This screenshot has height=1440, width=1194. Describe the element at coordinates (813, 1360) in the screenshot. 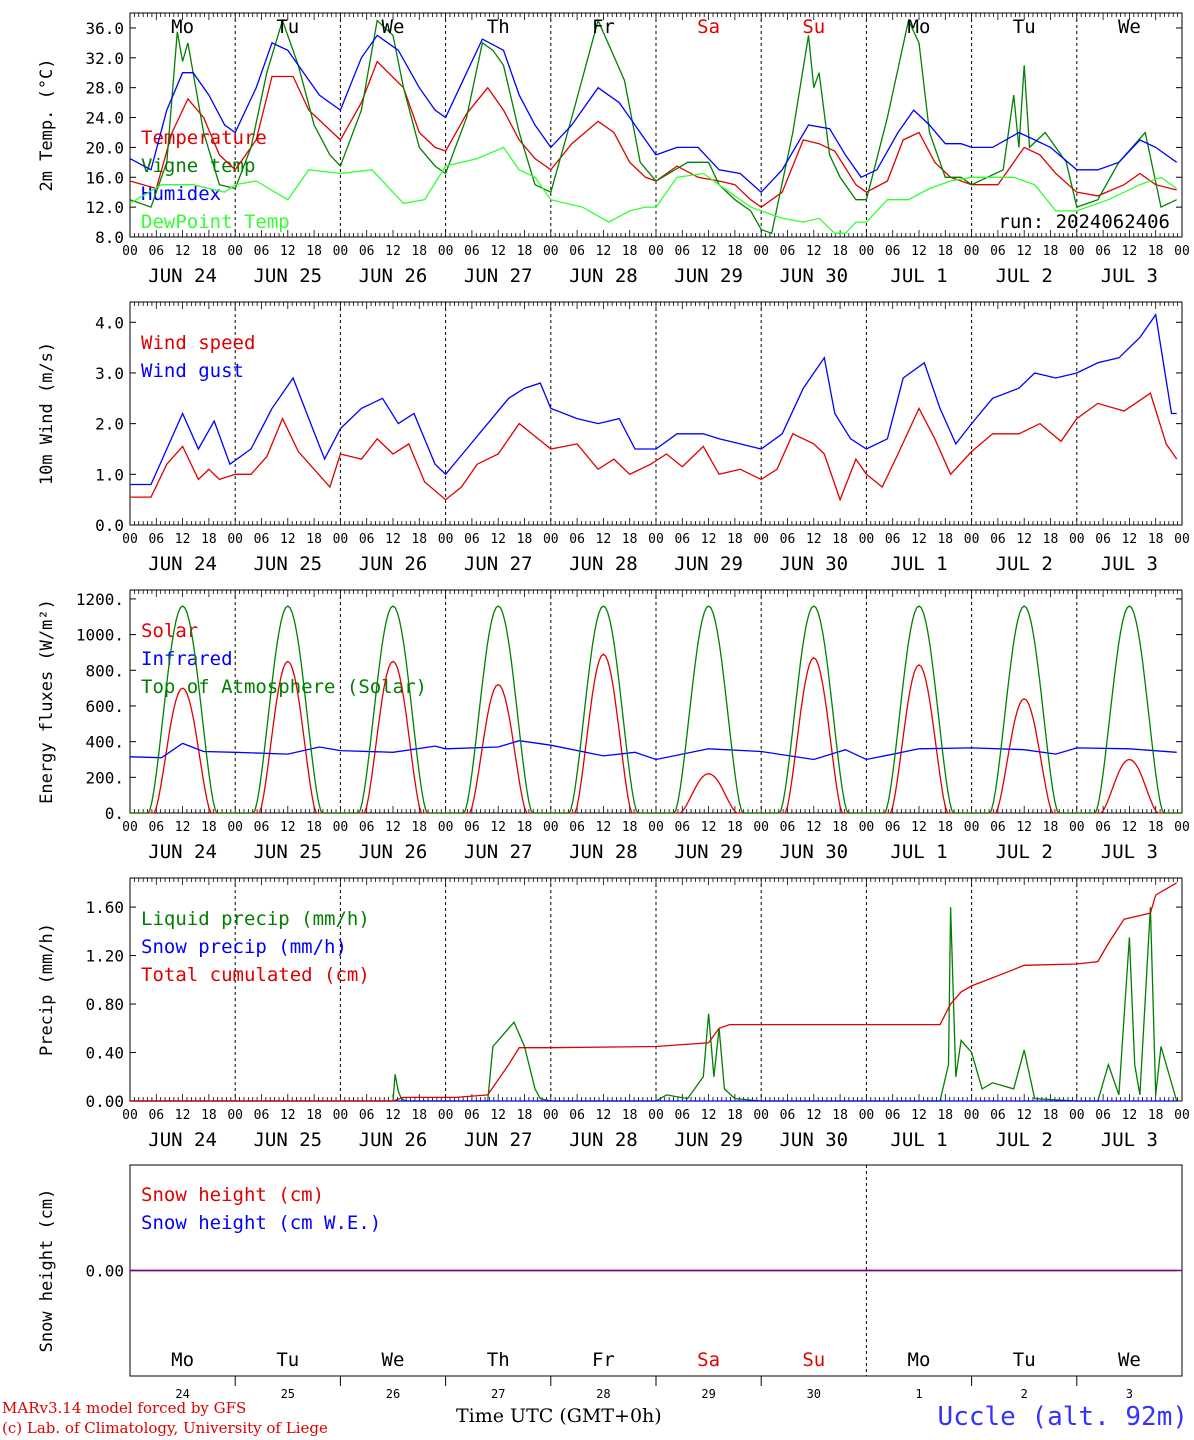

I see `day-abbr-bottom: Su` at that location.